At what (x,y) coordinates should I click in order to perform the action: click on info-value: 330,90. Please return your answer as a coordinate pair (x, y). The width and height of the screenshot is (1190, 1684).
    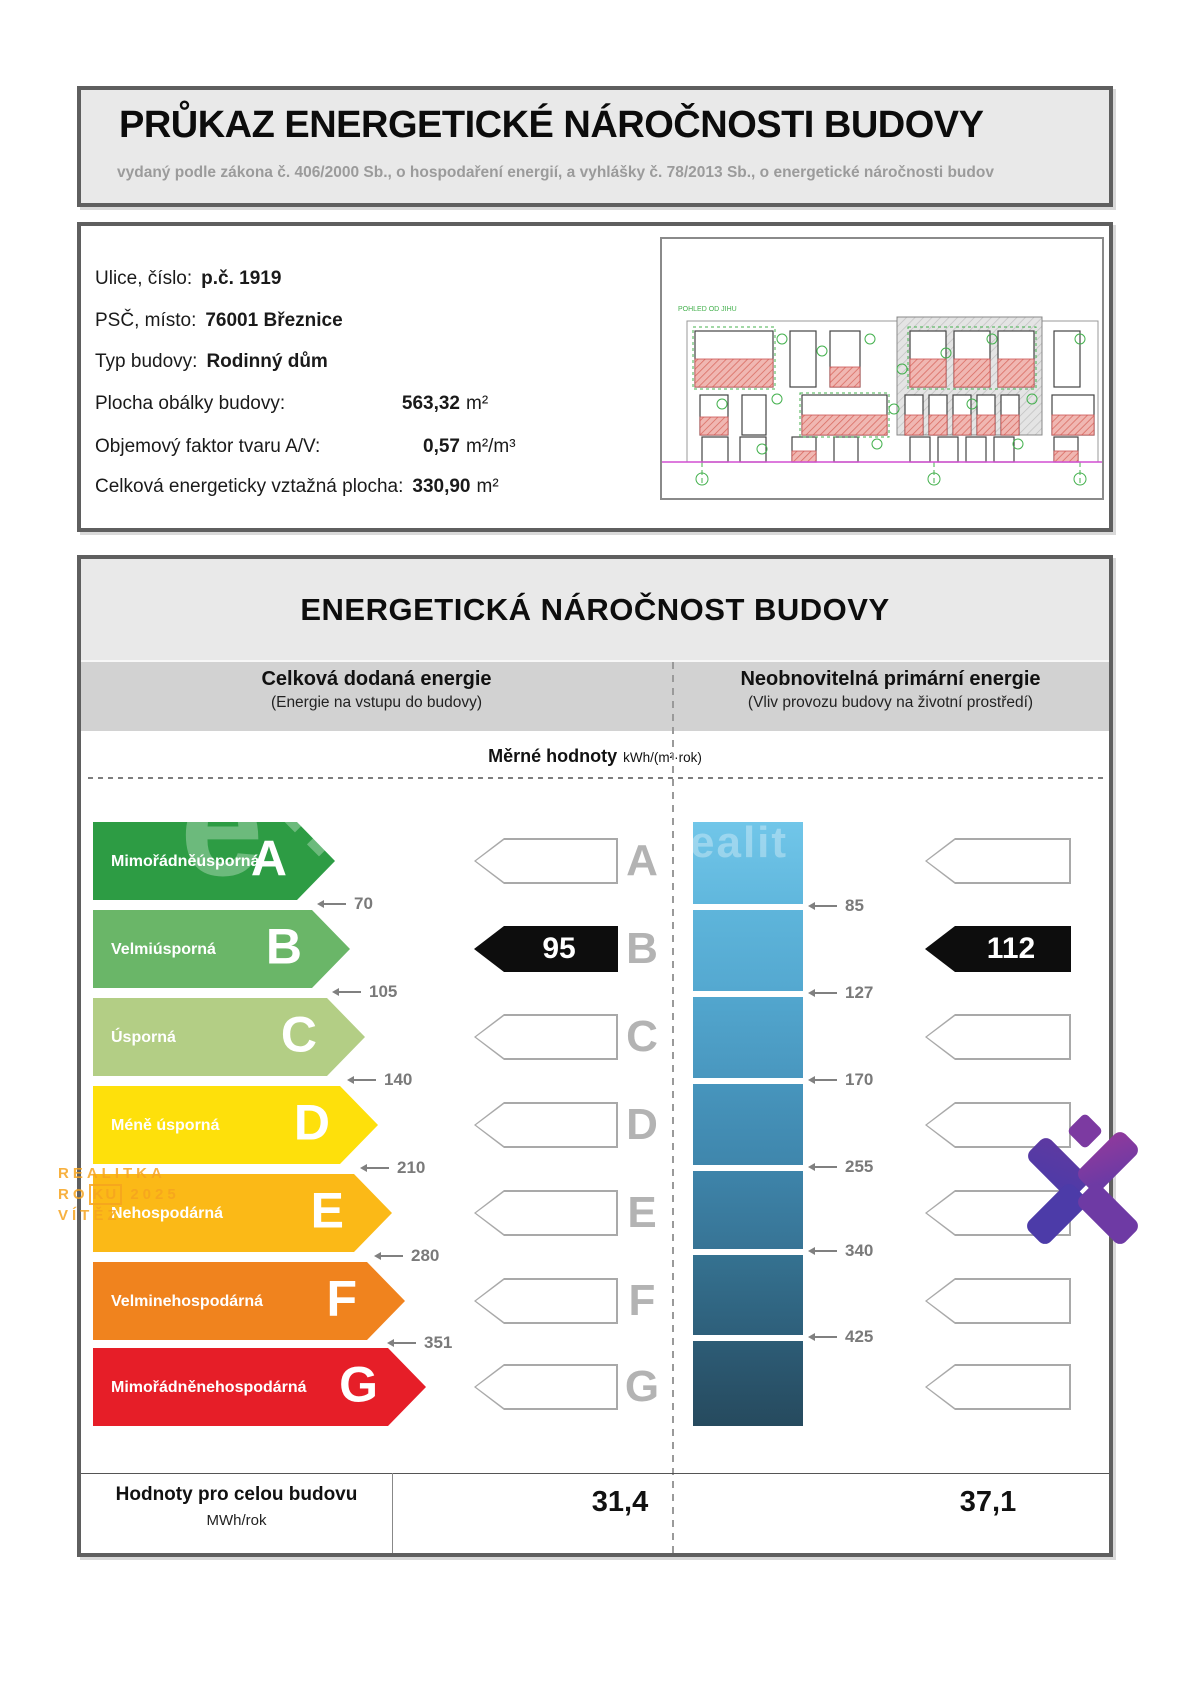
    Looking at the image, I should click on (441, 486).